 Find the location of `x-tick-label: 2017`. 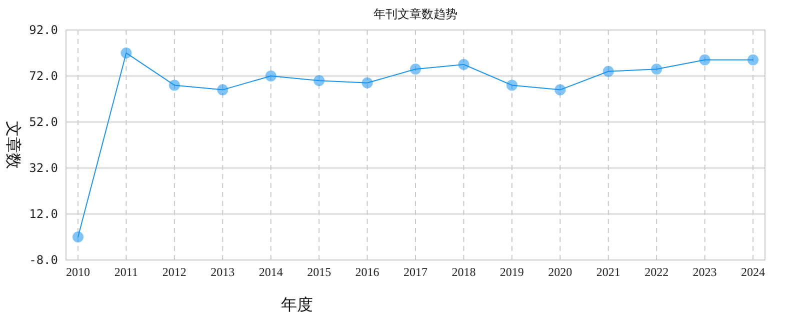

x-tick-label: 2017 is located at coordinates (416, 272).